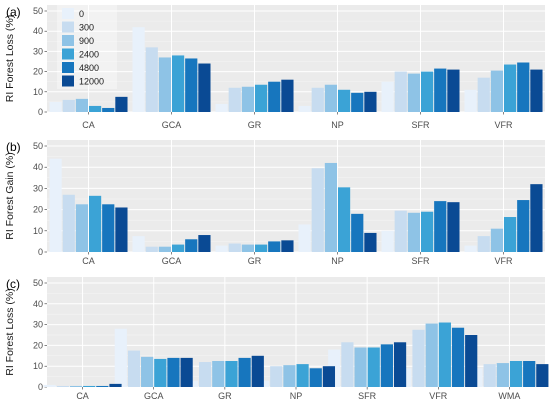 This screenshot has width=550, height=405. What do you see at coordinates (13, 284) in the screenshot?
I see `panel-label: (c)` at bounding box center [13, 284].